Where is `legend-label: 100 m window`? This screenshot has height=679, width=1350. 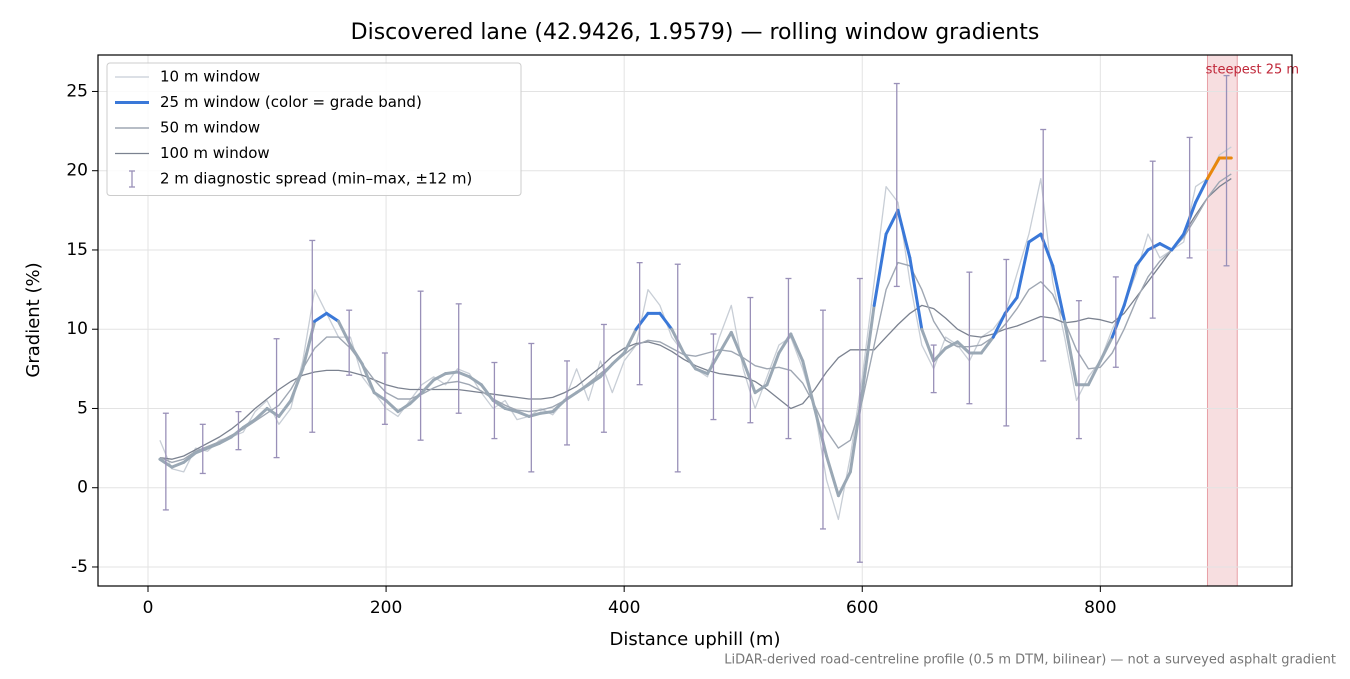
legend-label: 100 m window is located at coordinates (215, 153).